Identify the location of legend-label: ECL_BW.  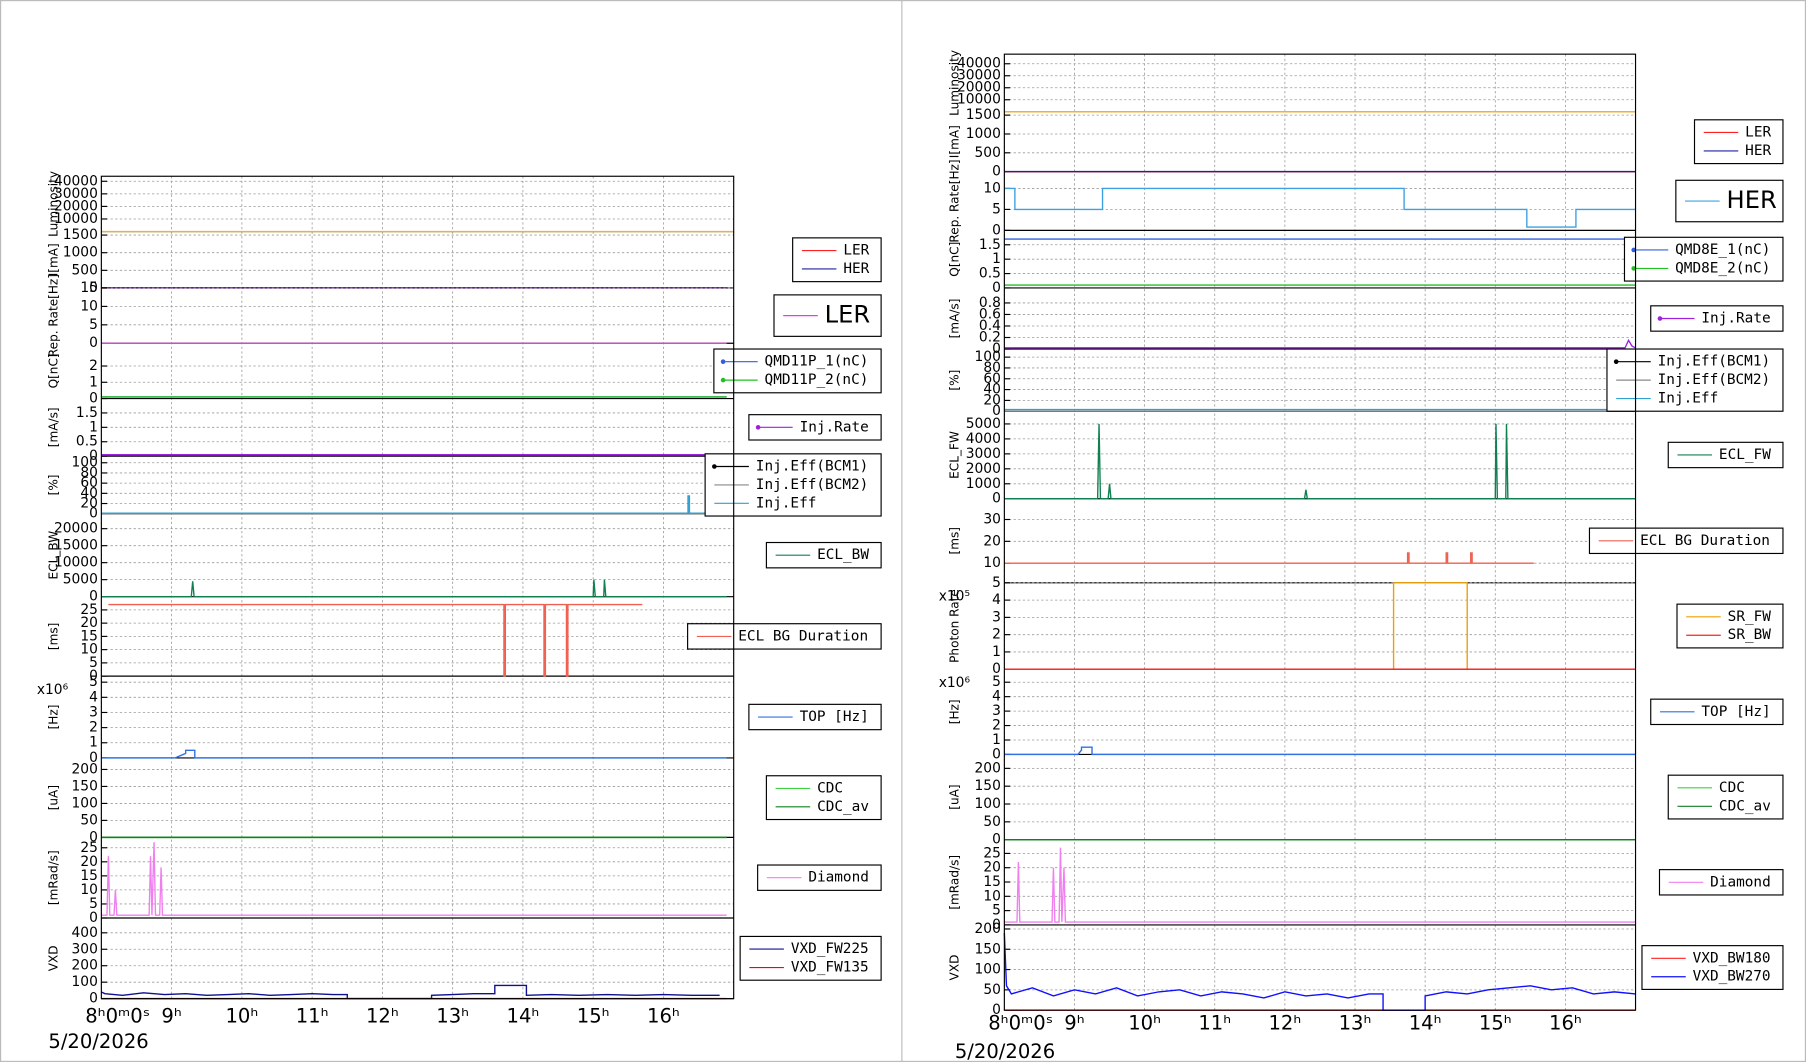
(843, 555).